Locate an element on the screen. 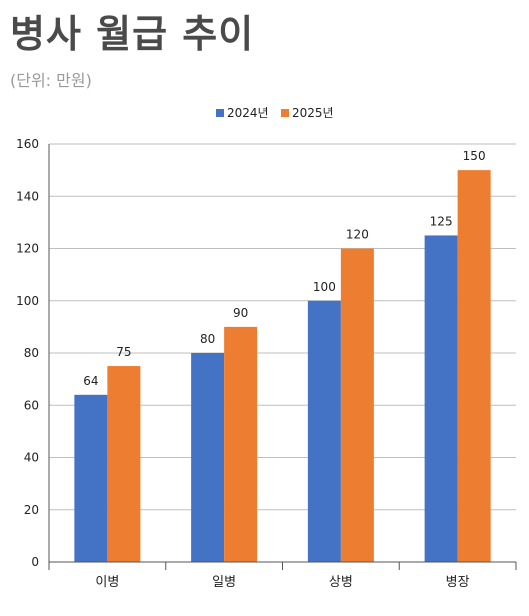  legend-label: 2025년 is located at coordinates (313, 113).